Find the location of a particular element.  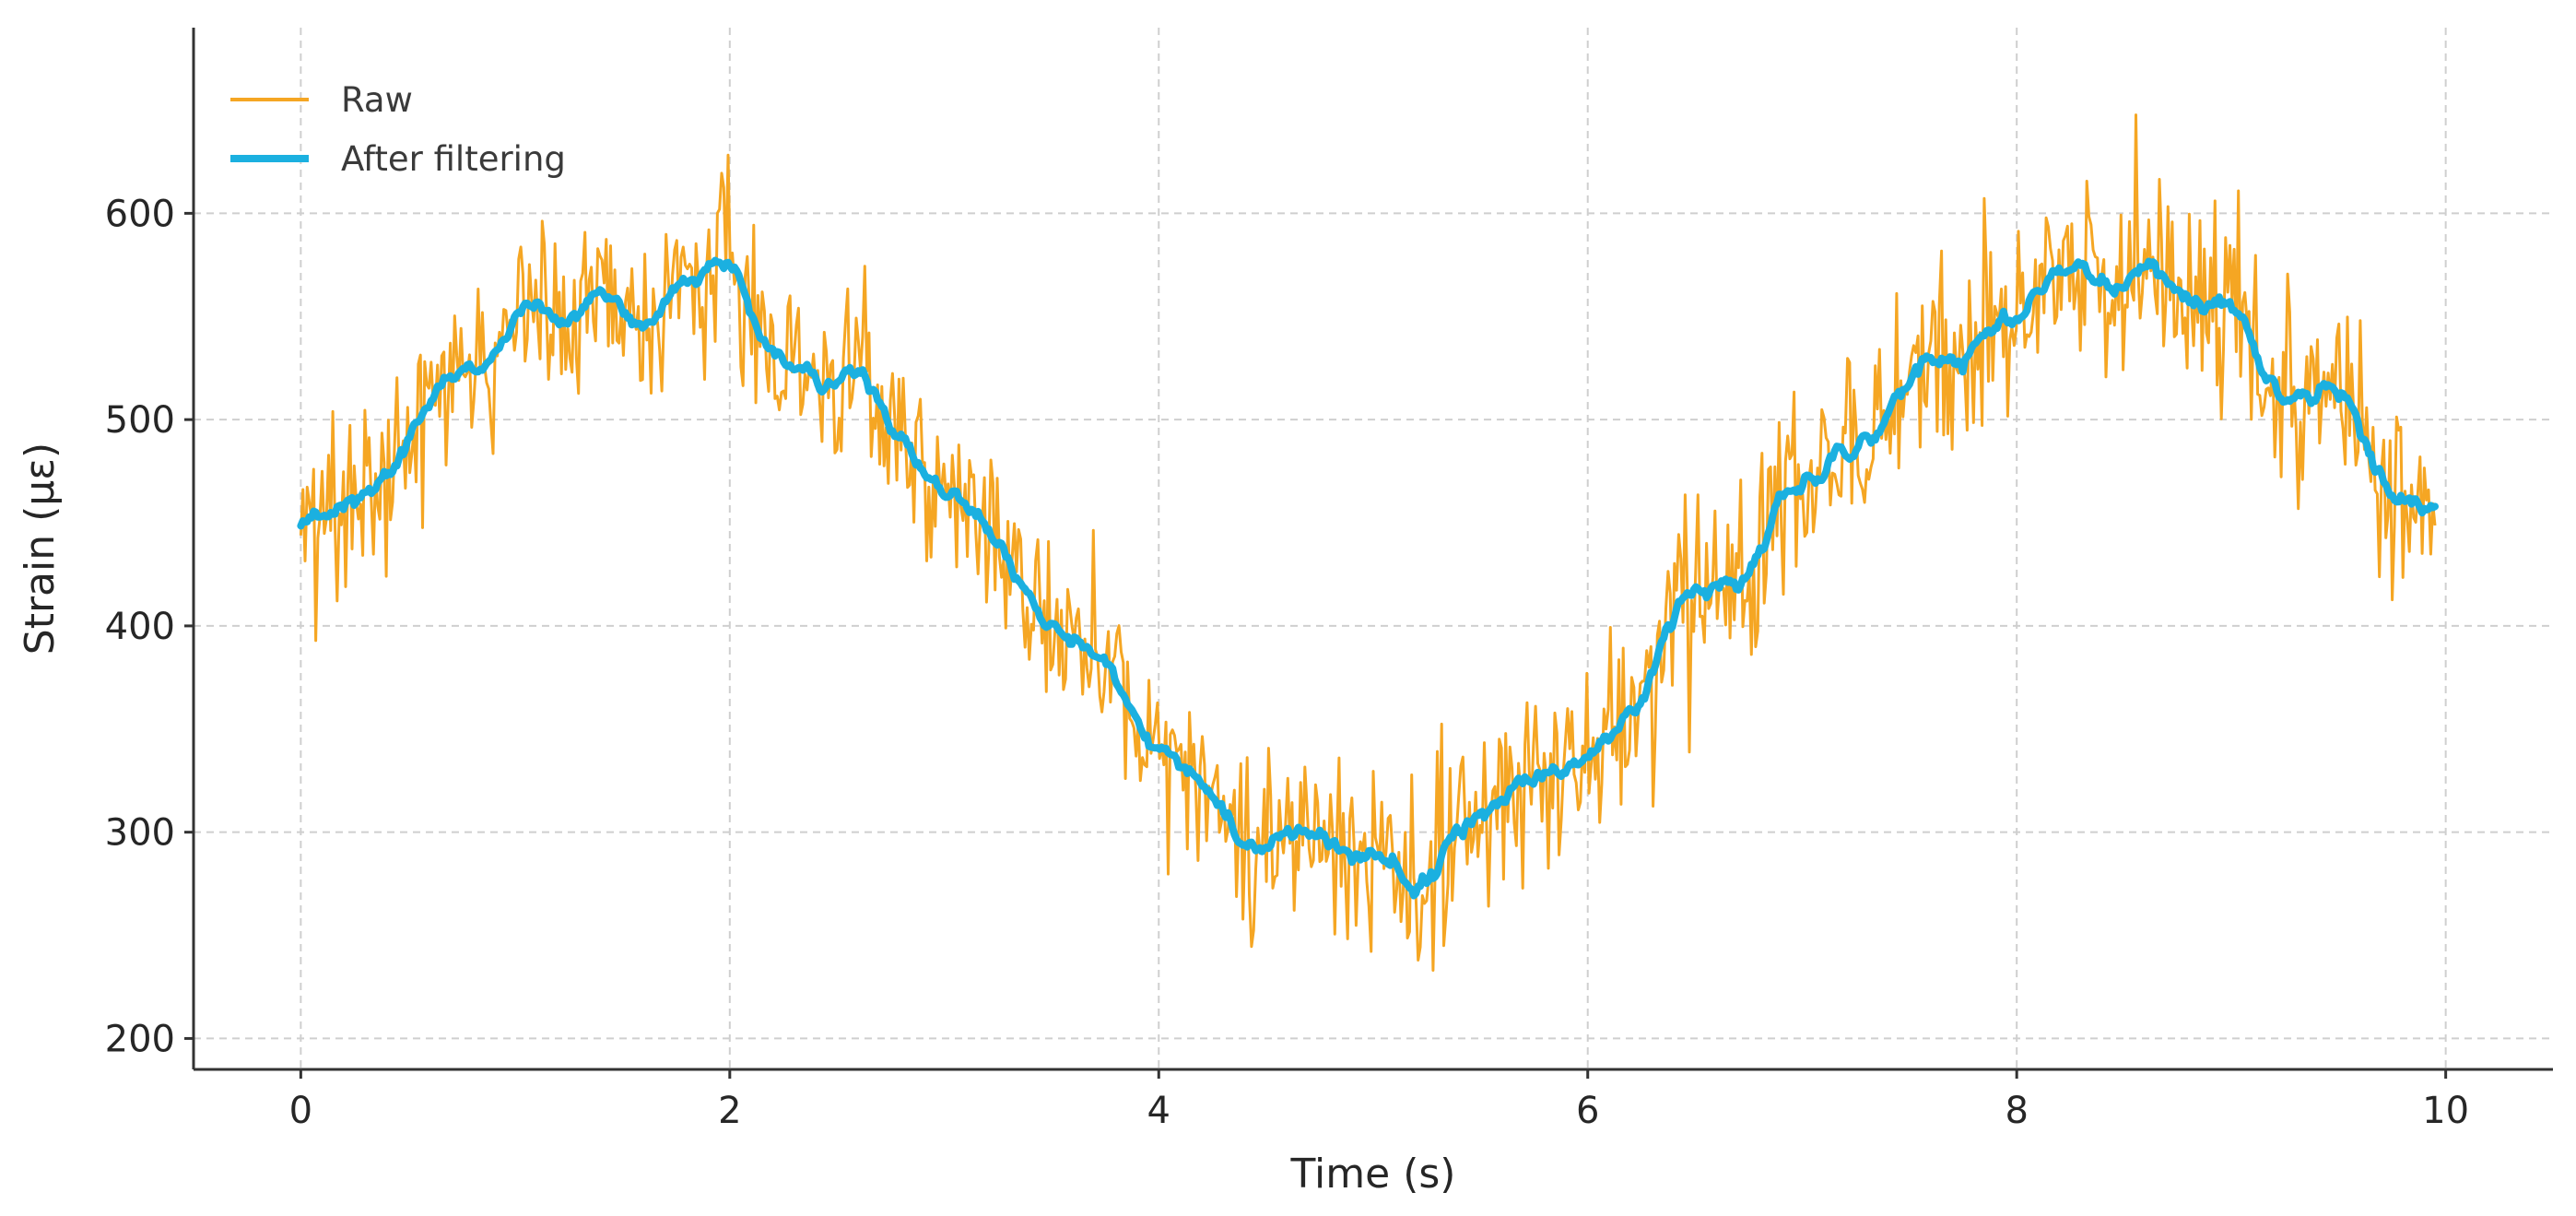

y-tick-label-200: 200 is located at coordinates (140, 1039).